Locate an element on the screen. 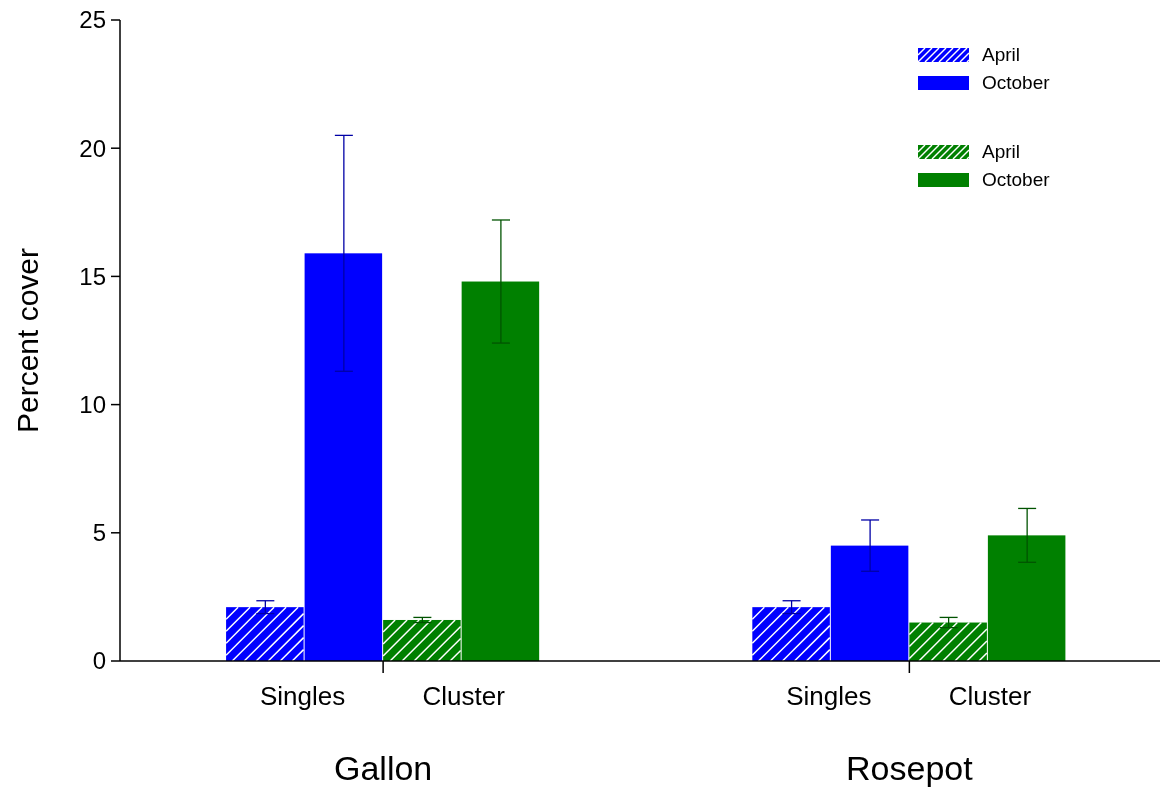  y-tick-label: 25 is located at coordinates (92, 20).